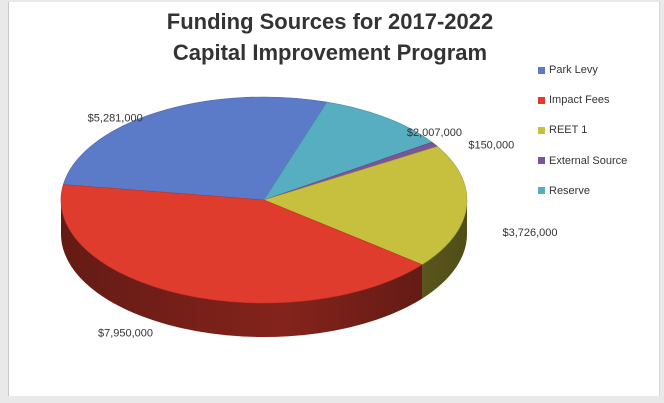 This screenshot has width=664, height=403. Describe the element at coordinates (348, 151) in the screenshot. I see `pie-slice-reserve` at that location.